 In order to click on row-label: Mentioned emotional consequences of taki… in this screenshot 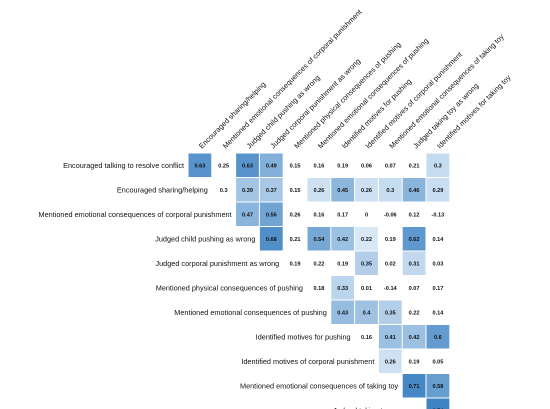, I will do `click(319, 385)`.